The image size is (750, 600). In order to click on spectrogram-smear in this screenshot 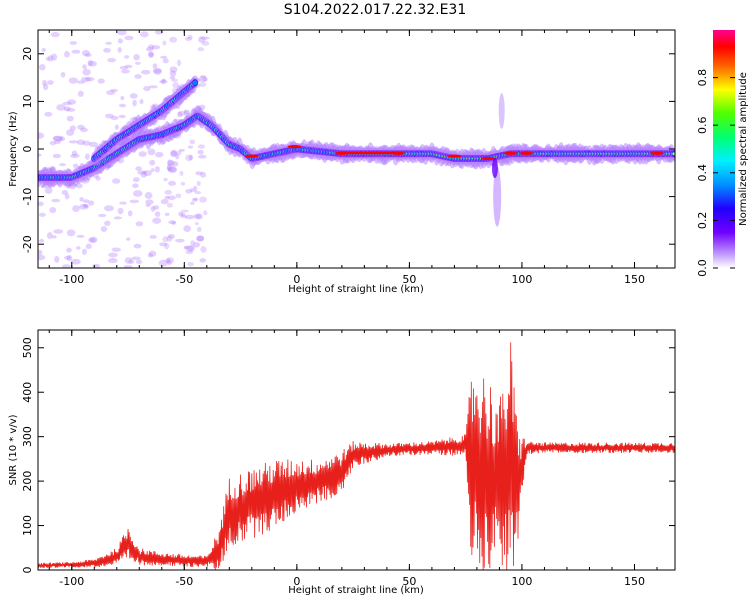, I will do `click(497, 196)`.